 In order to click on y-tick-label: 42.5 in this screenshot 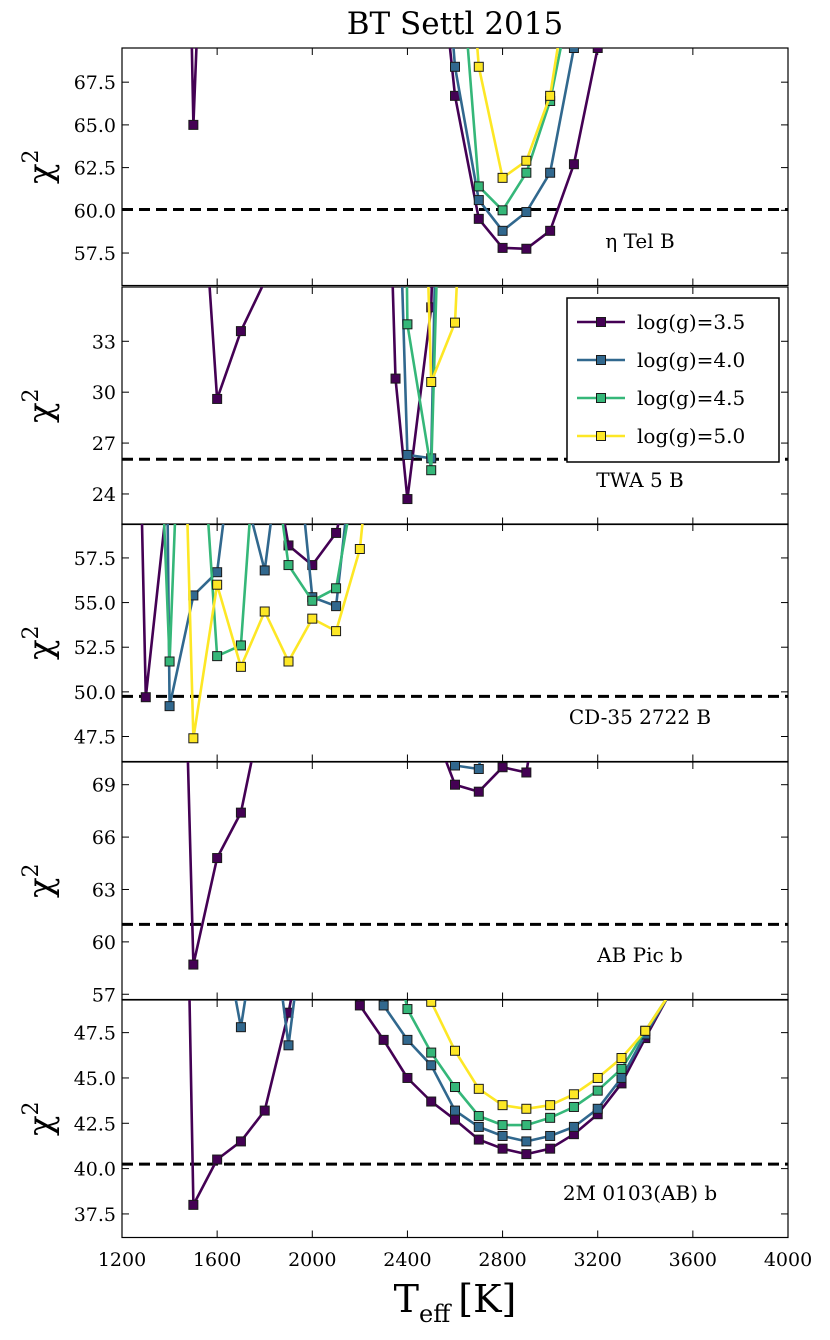, I will do `click(95, 1124)`.